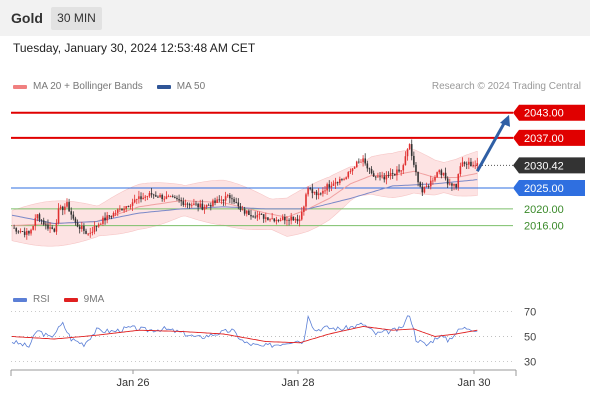  What do you see at coordinates (297, 383) in the screenshot?
I see `x-tick-label: Jan 28` at bounding box center [297, 383].